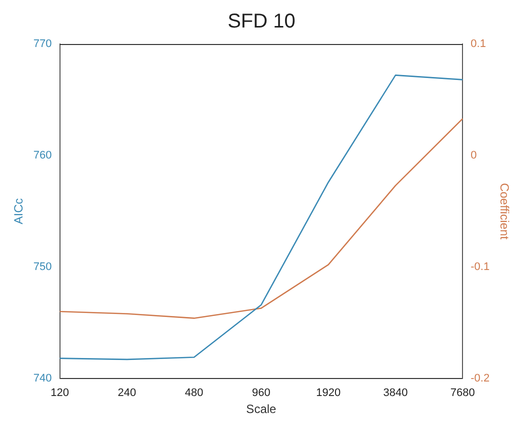  What do you see at coordinates (462, 393) in the screenshot?
I see `x-tick-label: 7680` at bounding box center [462, 393].